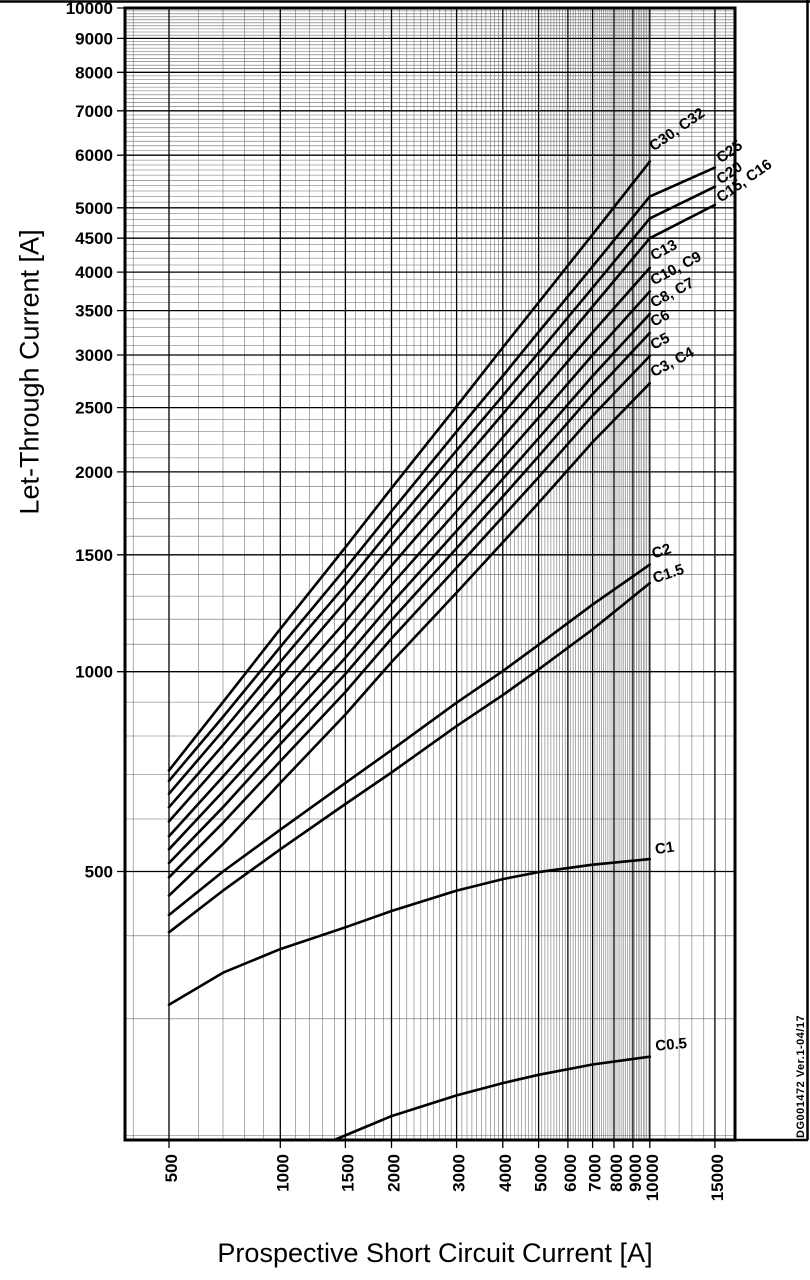  What do you see at coordinates (652, 1177) in the screenshot?
I see `x-tick-label: 10000` at bounding box center [652, 1177].